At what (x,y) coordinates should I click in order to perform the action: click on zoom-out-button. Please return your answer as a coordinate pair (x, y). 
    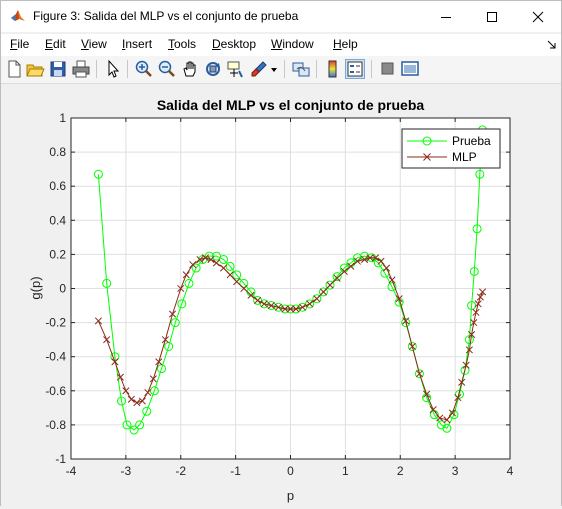
    Looking at the image, I should click on (167, 69).